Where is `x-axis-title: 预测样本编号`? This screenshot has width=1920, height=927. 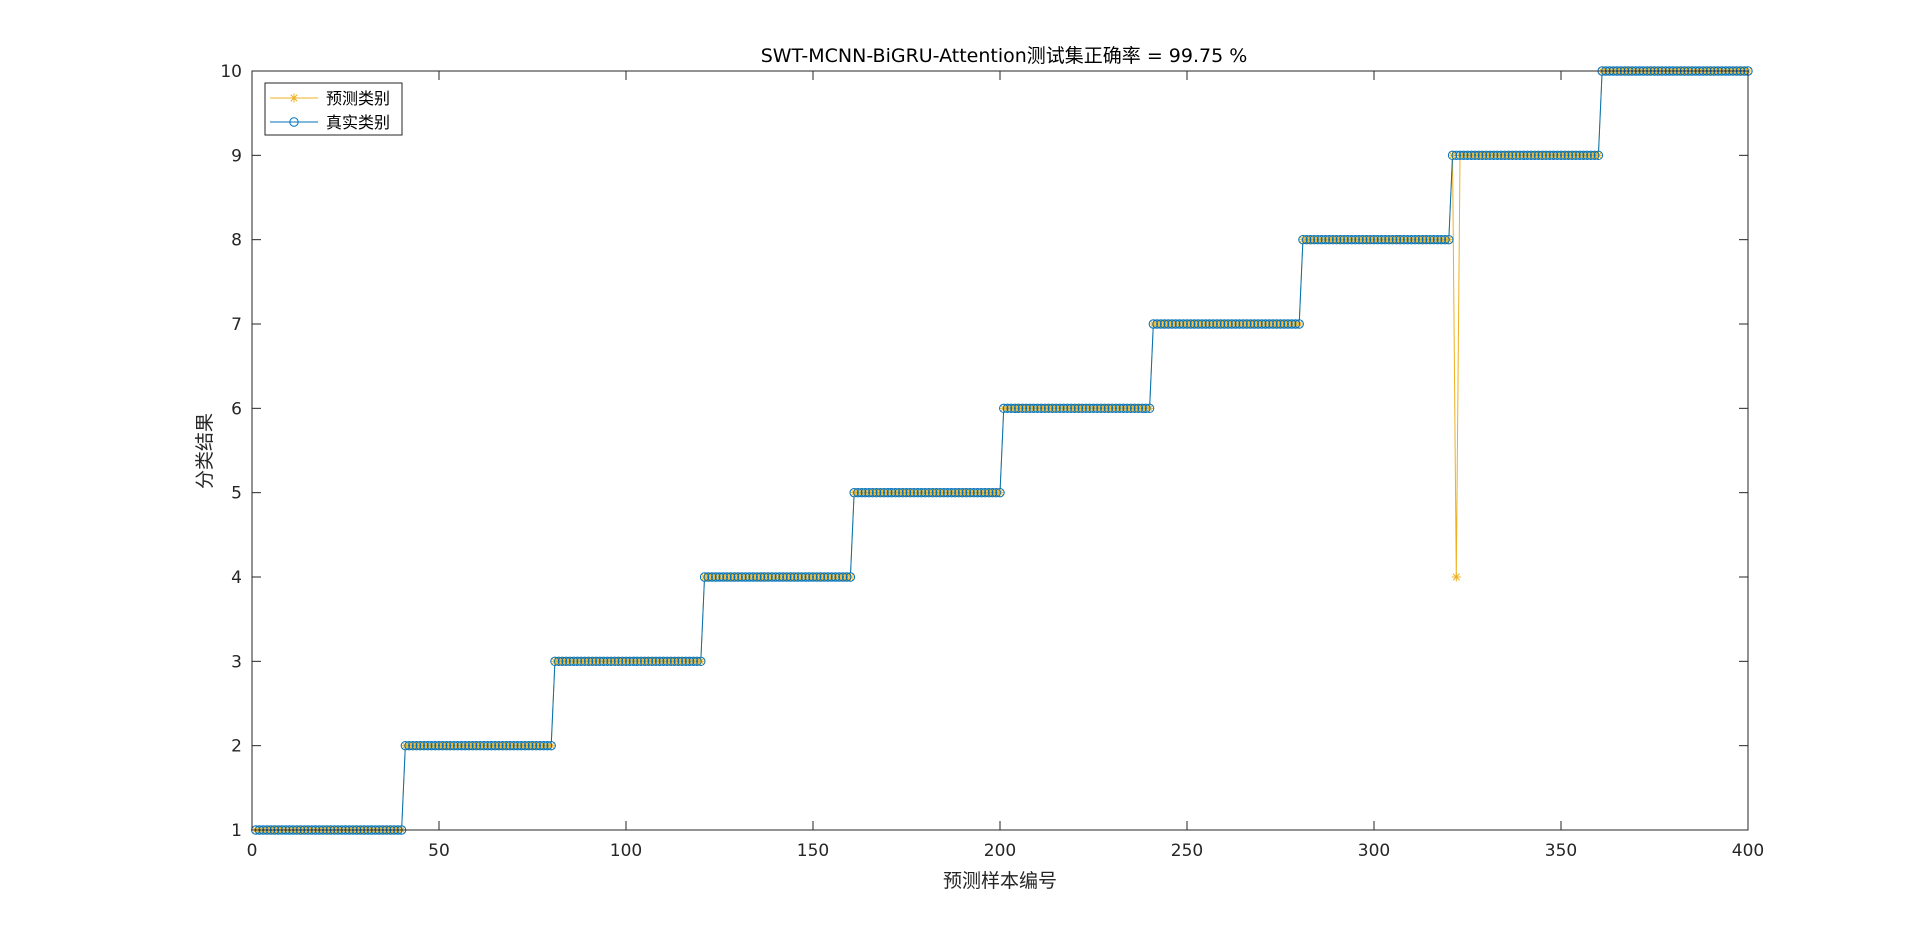 x-axis-title: 预测样本编号 is located at coordinates (1000, 881).